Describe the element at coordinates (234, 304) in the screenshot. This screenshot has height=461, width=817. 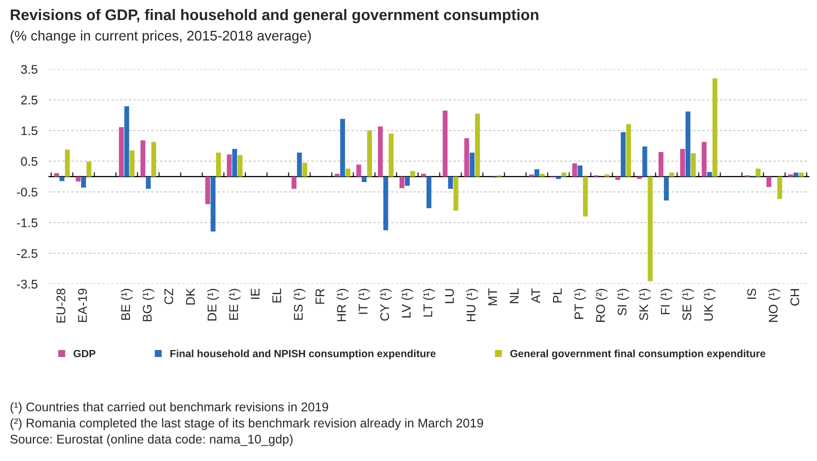
I see `x-tick-label: EE (¹)` at that location.